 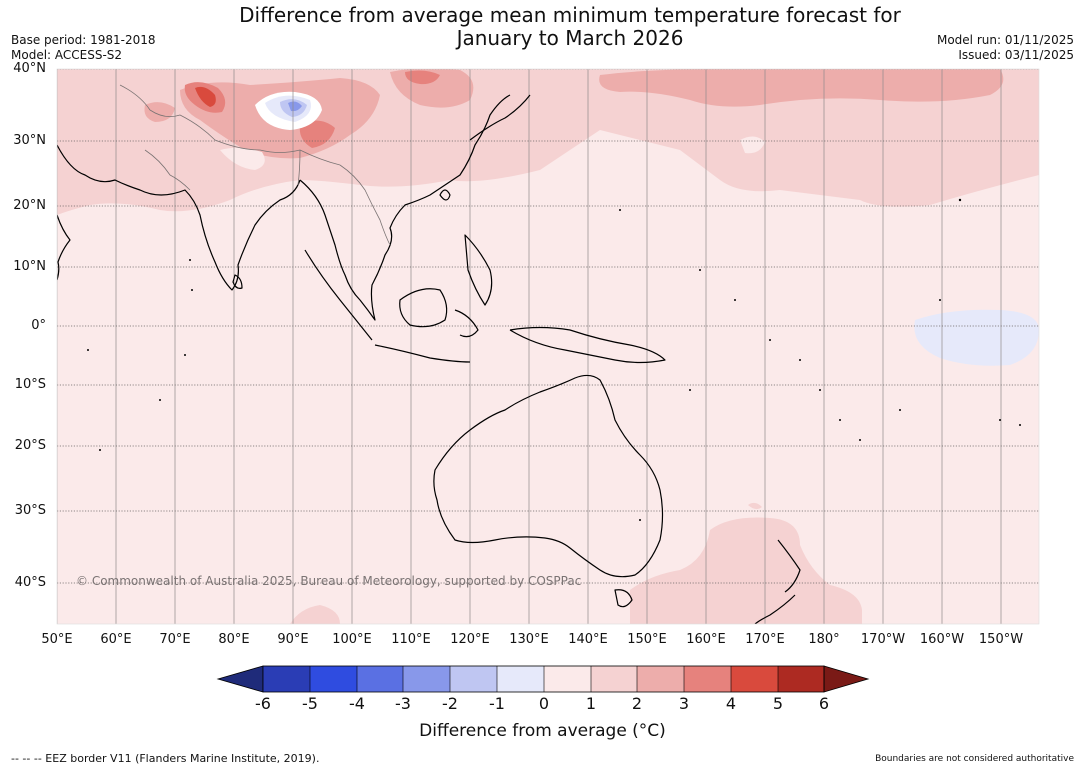 What do you see at coordinates (29, 140) in the screenshot?
I see `lat-label-30n: 30°N` at bounding box center [29, 140].